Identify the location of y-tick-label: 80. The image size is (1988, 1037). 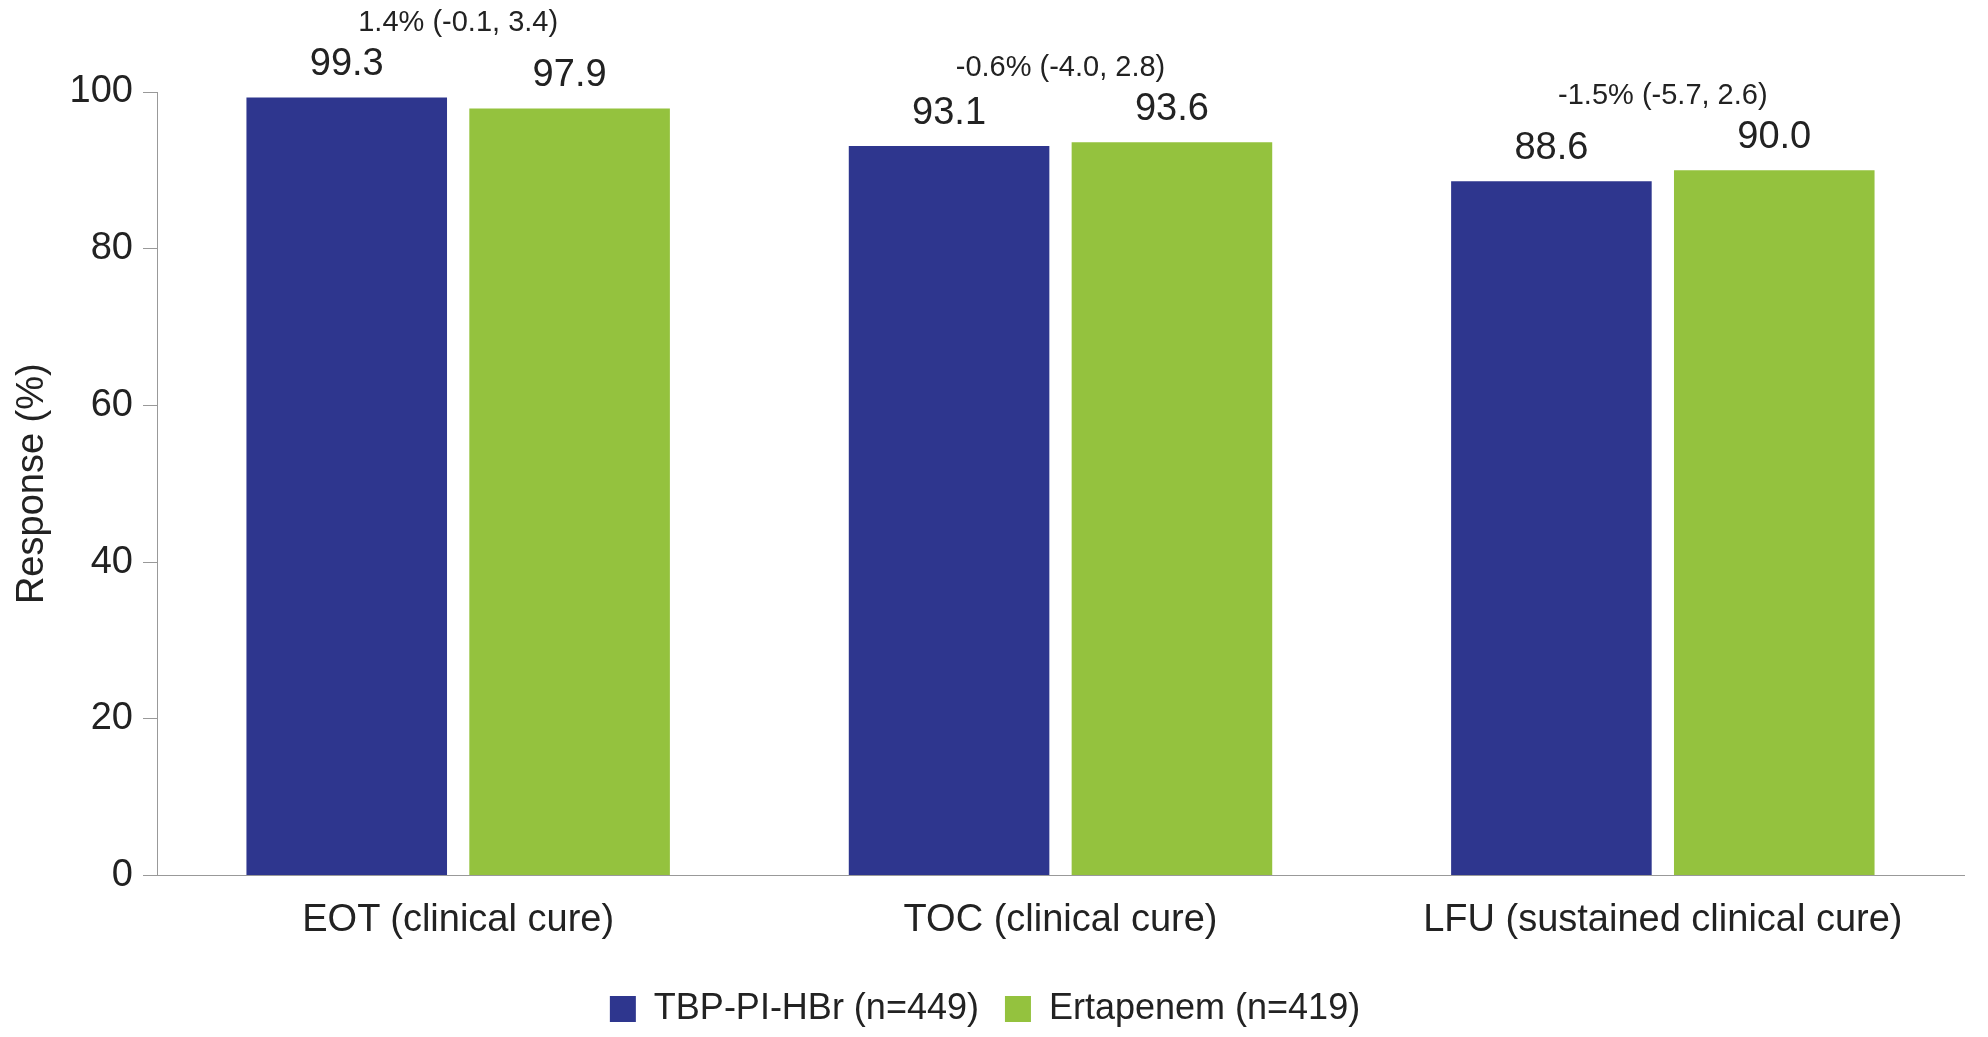
(111, 246).